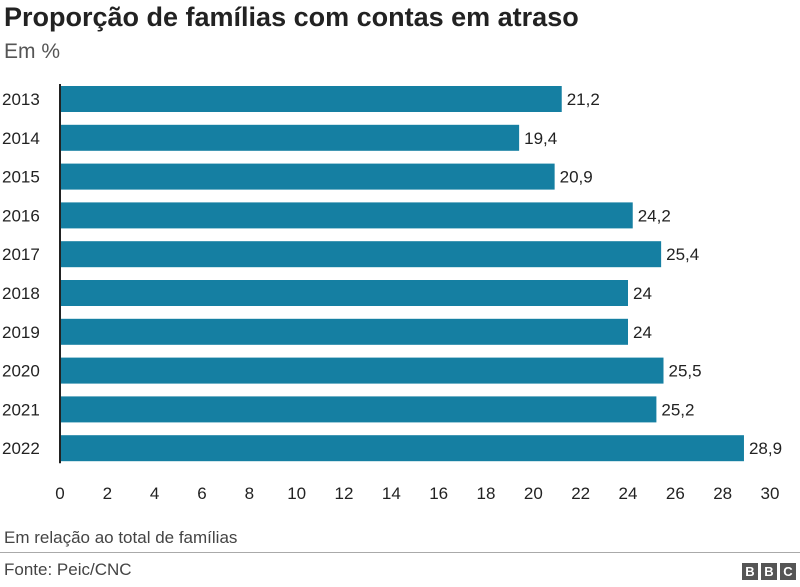 The width and height of the screenshot is (800, 587). What do you see at coordinates (21, 177) in the screenshot?
I see `category-label: 2015` at bounding box center [21, 177].